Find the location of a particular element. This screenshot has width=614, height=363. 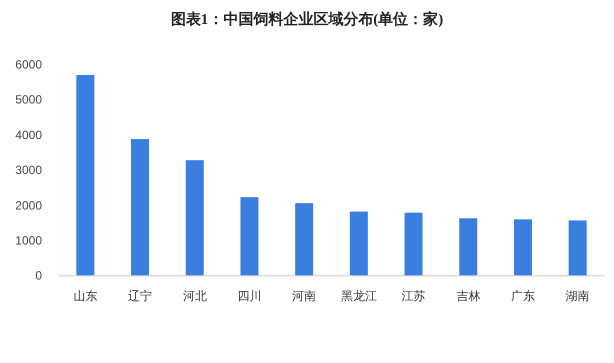

y-tick-label: 4000 is located at coordinates (28, 135).